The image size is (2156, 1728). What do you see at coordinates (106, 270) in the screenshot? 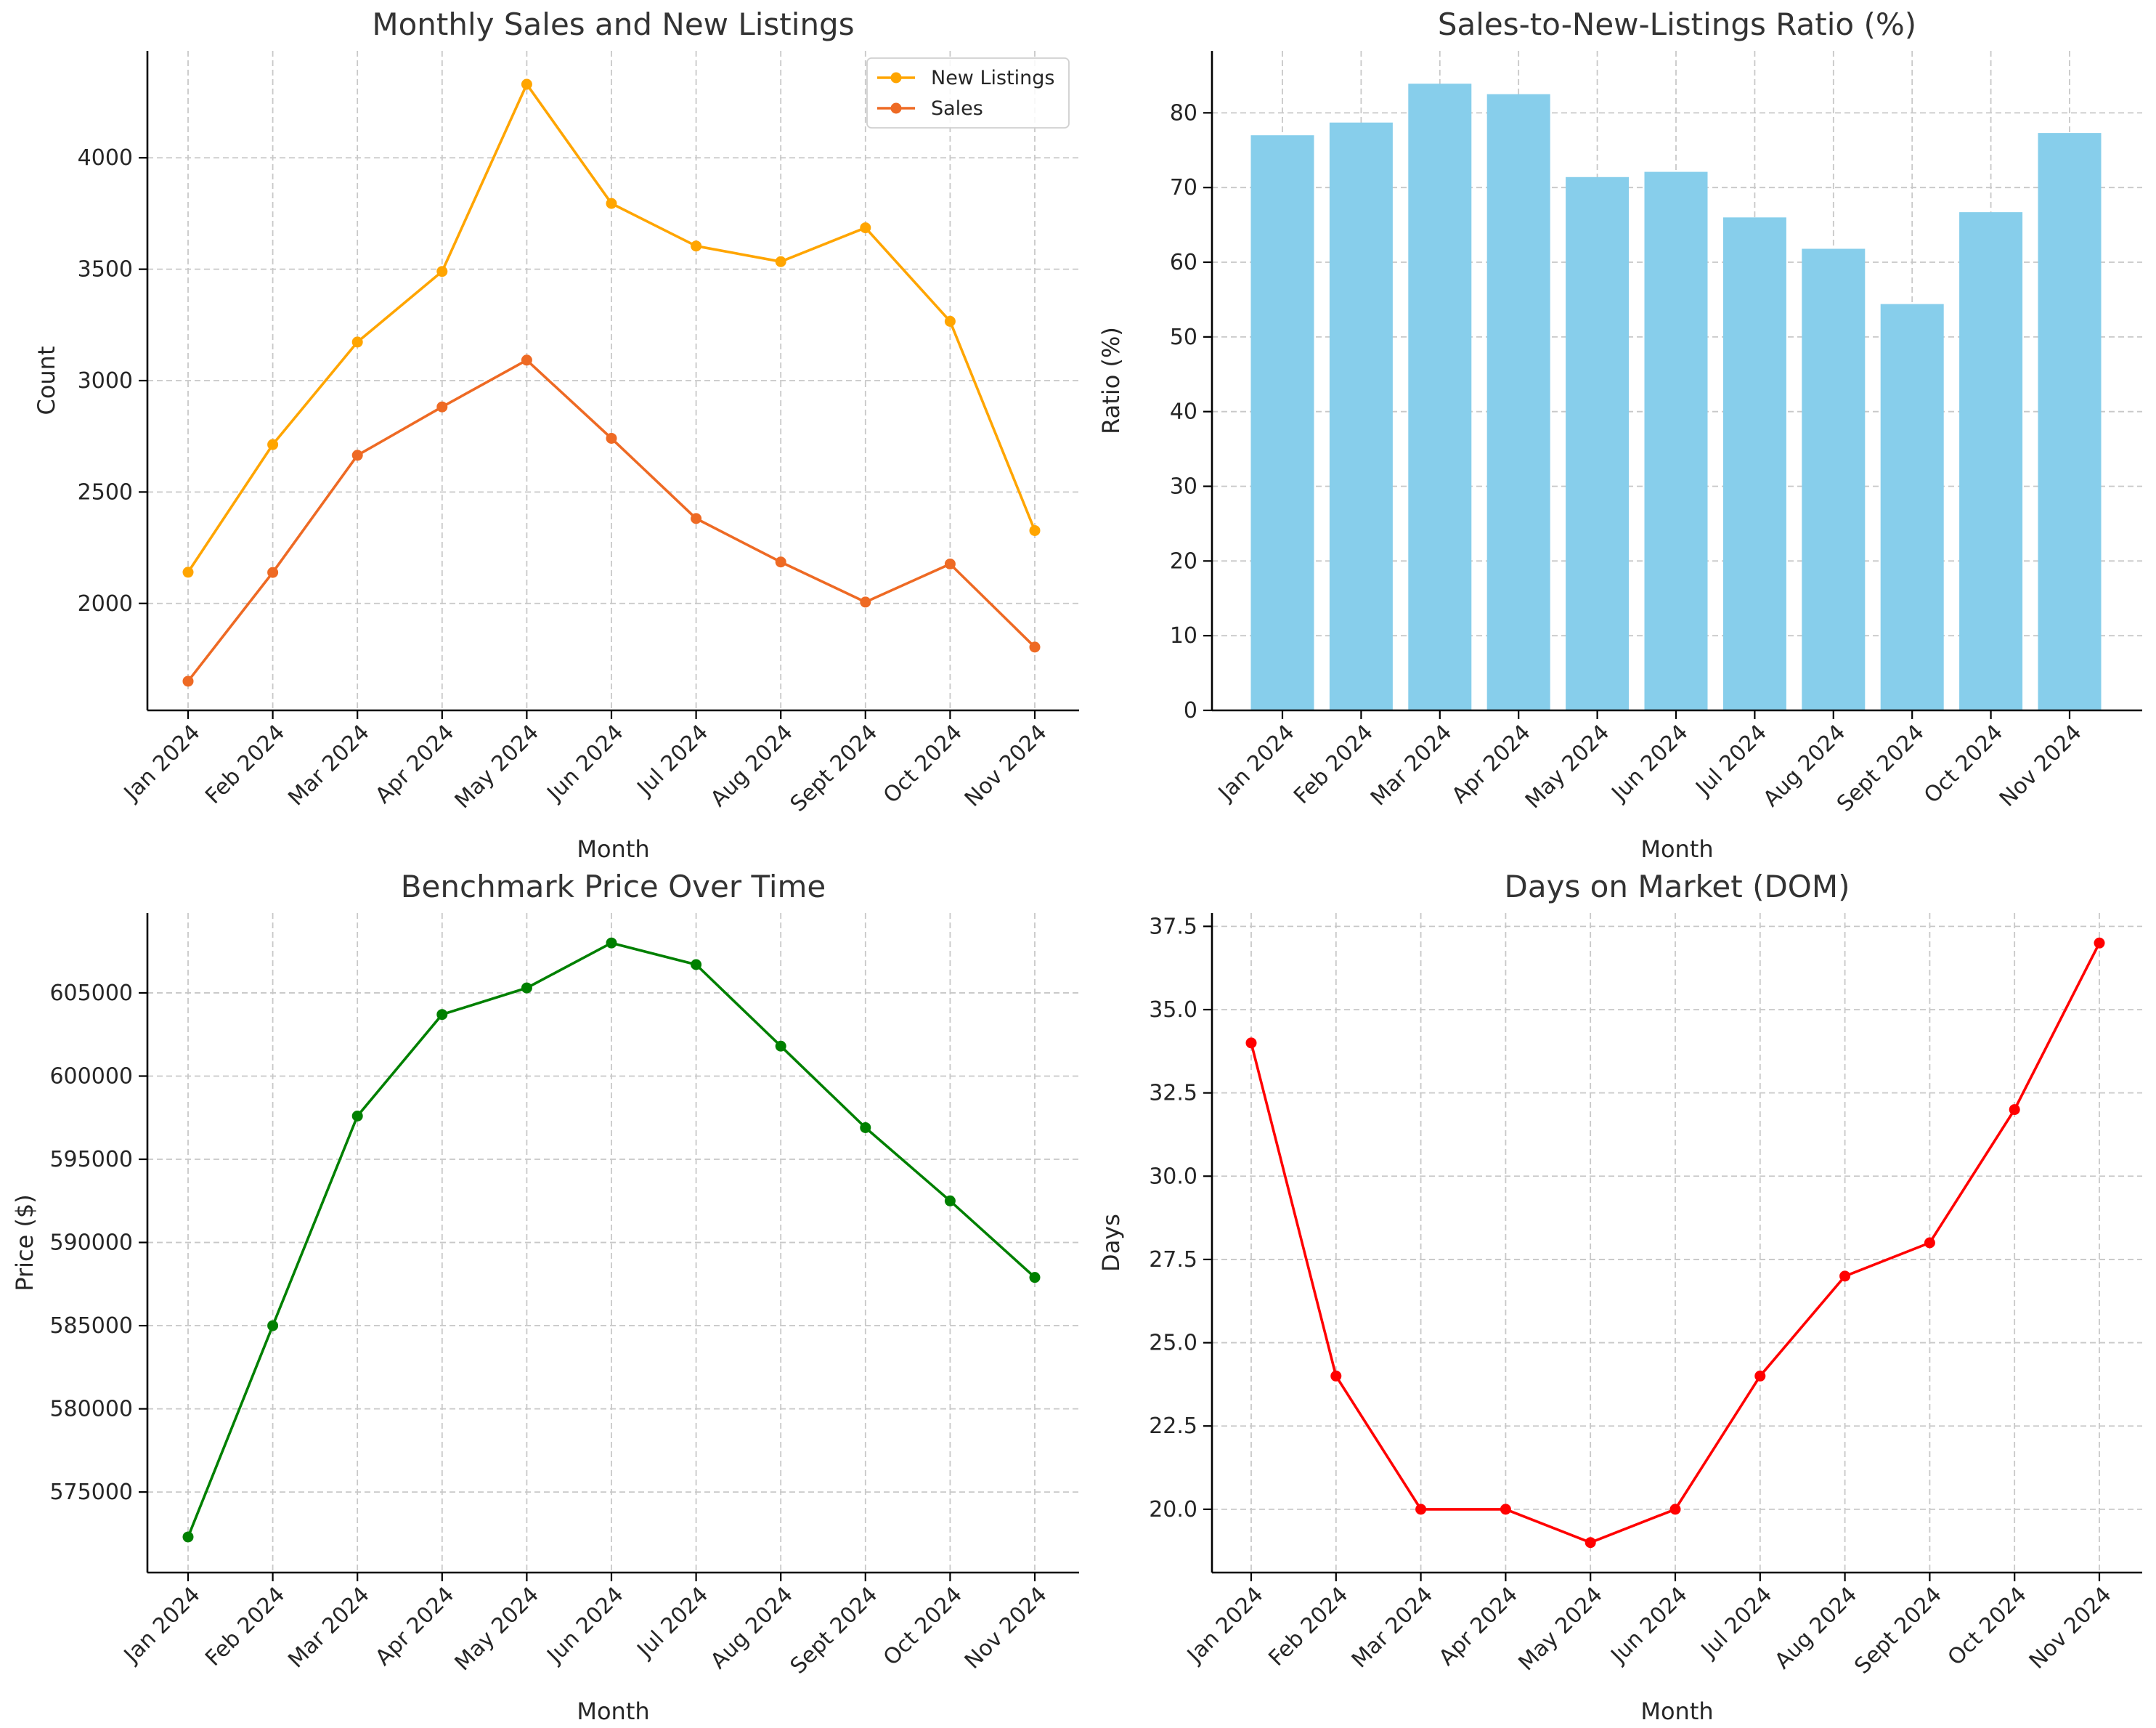
I see `y-tick-label: 3500` at bounding box center [106, 270].